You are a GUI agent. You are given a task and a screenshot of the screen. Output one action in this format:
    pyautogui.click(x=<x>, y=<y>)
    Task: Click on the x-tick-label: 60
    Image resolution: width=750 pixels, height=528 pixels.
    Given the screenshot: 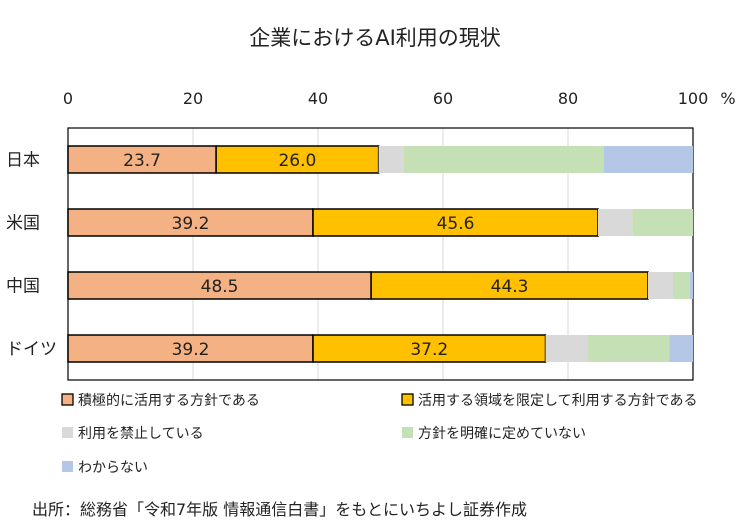 What is the action you would take?
    pyautogui.click(x=443, y=98)
    